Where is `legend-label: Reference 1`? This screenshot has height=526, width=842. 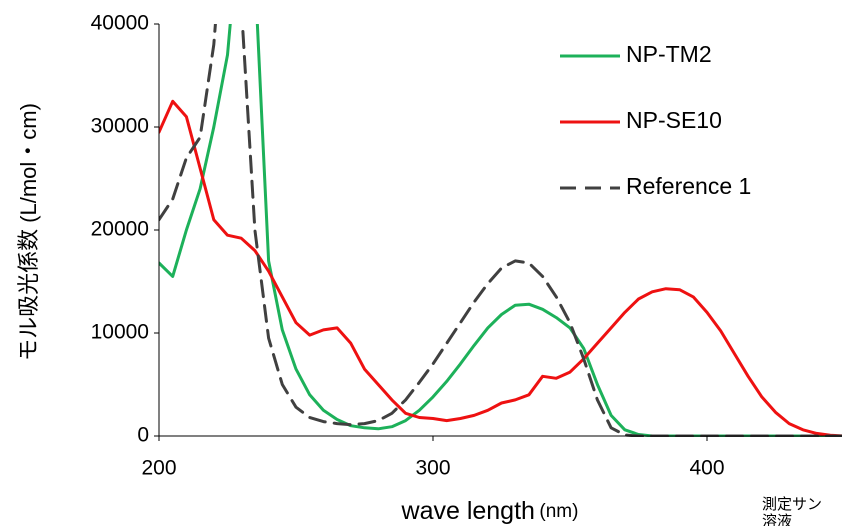
legend-label: Reference 1 is located at coordinates (688, 186).